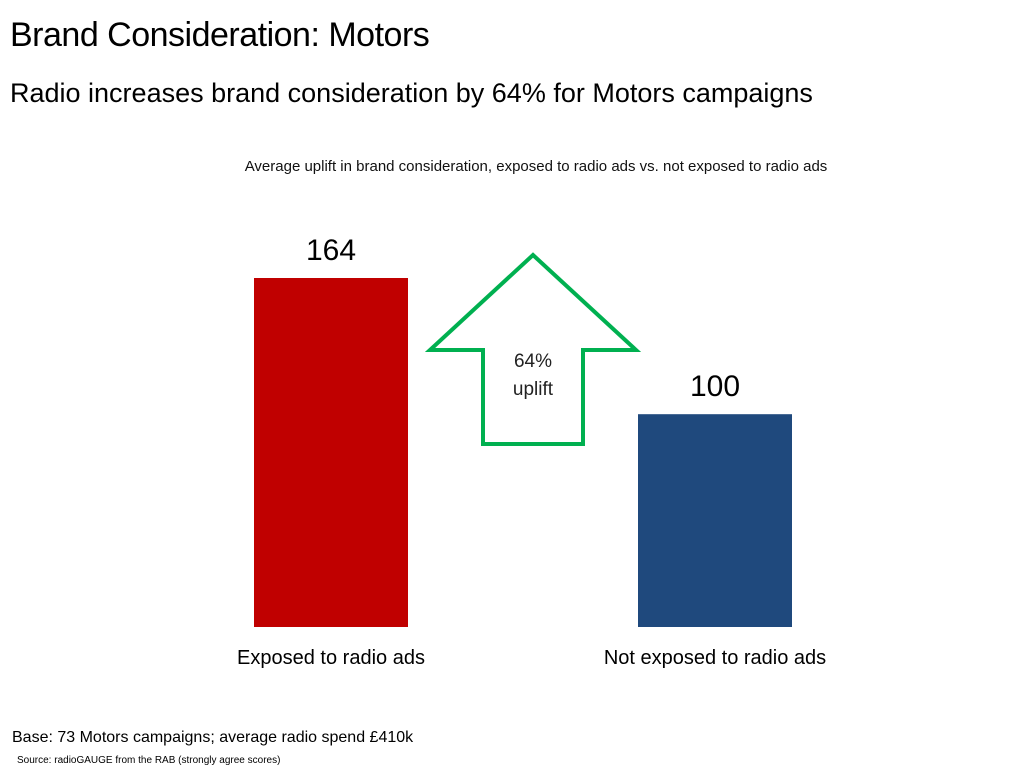 The height and width of the screenshot is (768, 1024). What do you see at coordinates (331, 250) in the screenshot?
I see `value-label-1: 164` at bounding box center [331, 250].